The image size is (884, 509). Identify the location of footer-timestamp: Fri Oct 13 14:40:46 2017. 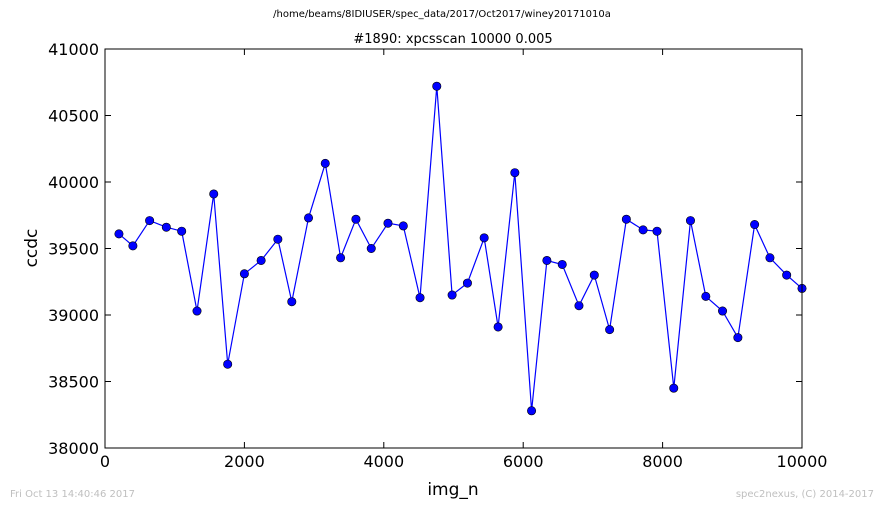
(73, 494).